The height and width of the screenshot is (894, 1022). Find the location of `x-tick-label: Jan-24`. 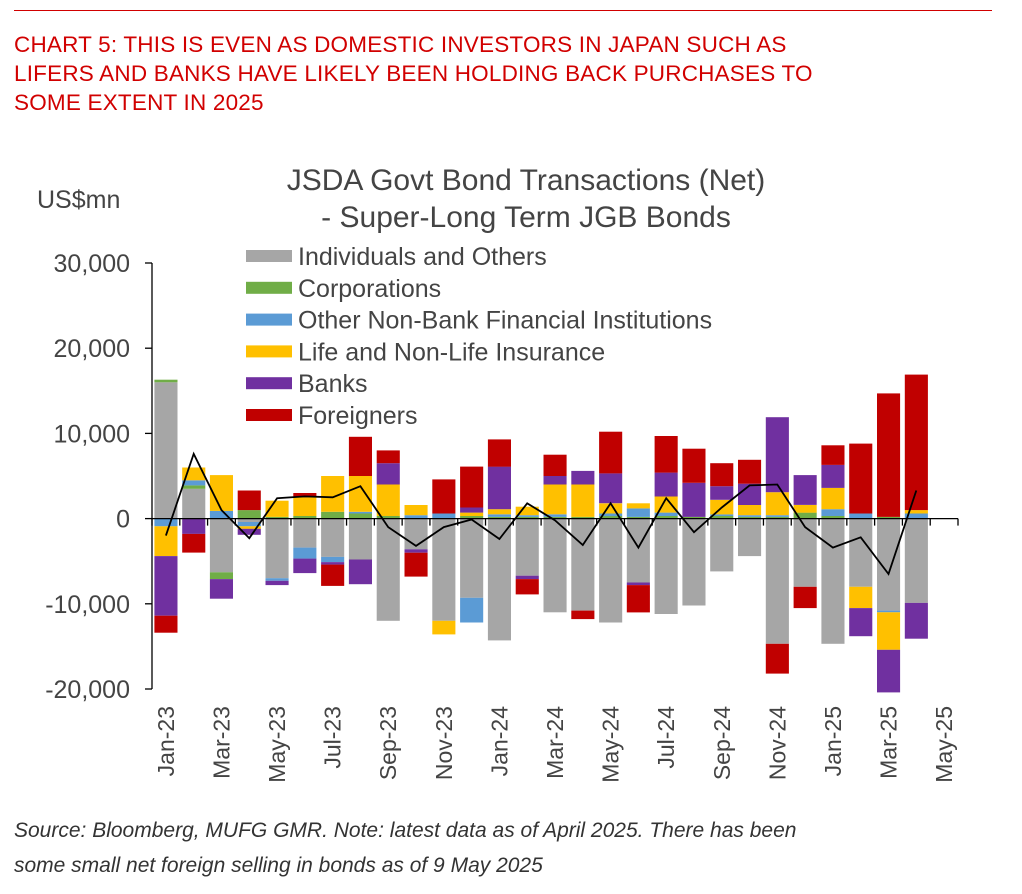

x-tick-label: Jan-24 is located at coordinates (499, 741).